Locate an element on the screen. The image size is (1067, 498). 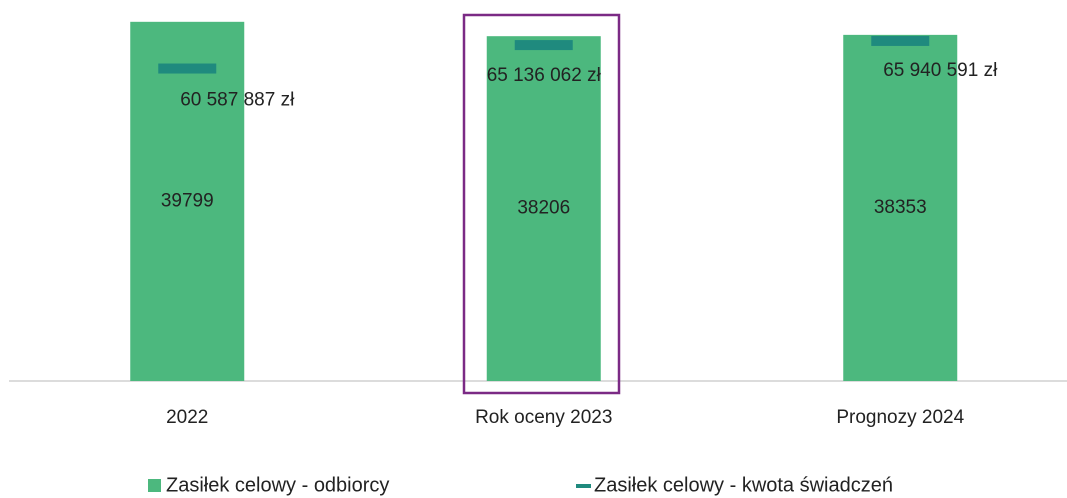
bar-label: 38353 is located at coordinates (900, 207).